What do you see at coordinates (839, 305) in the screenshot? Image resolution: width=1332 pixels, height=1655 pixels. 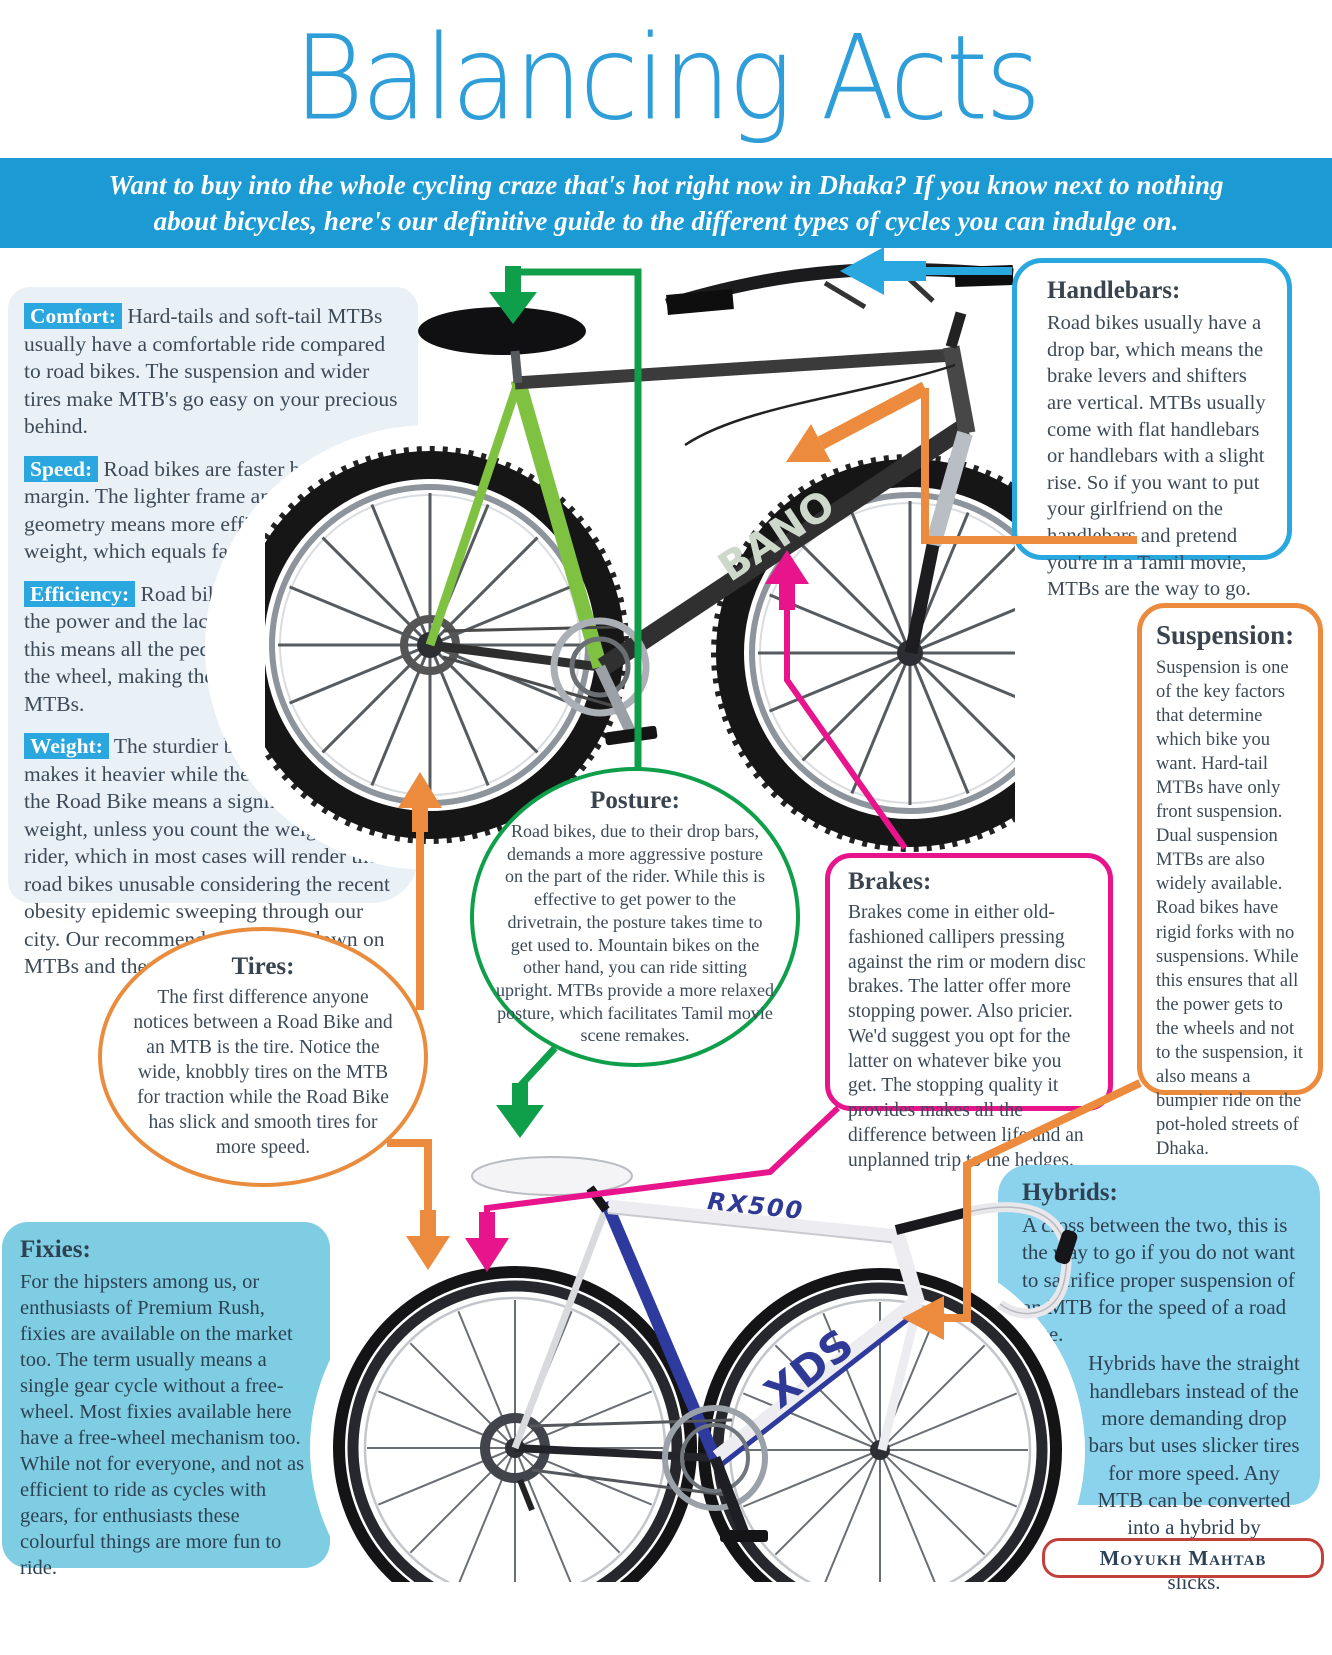 I see `mtb-handlebar` at bounding box center [839, 305].